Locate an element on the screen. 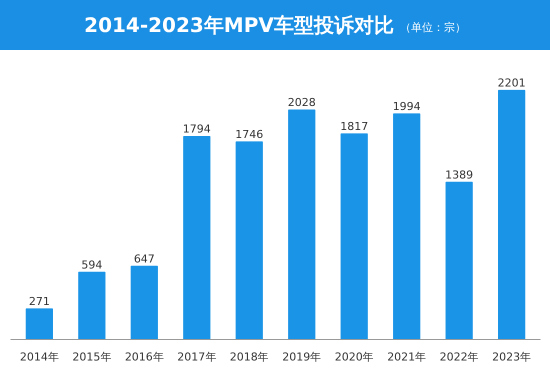  x-tick-label: 2020年 is located at coordinates (354, 357).